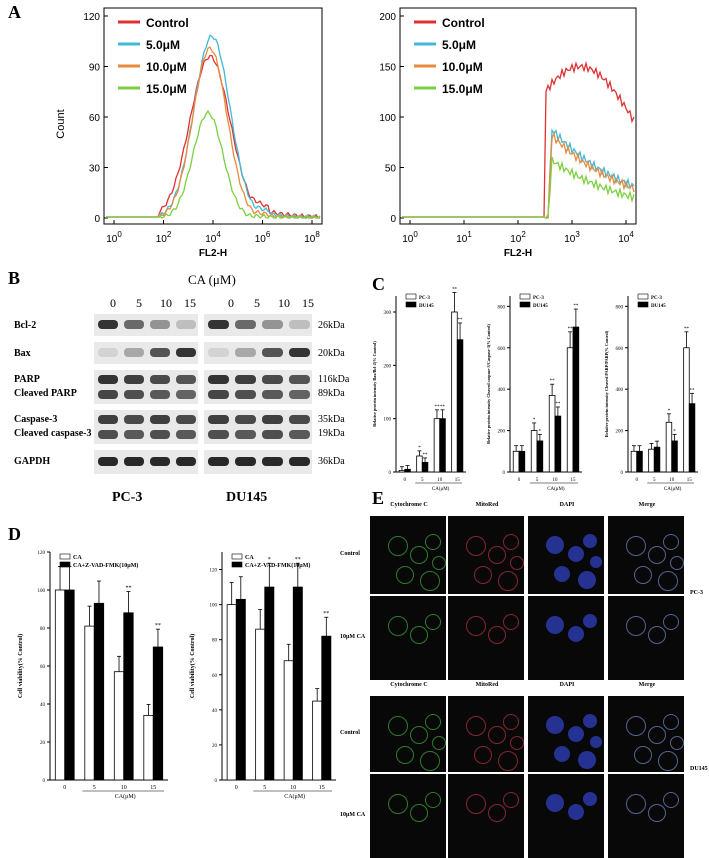  I want to click on y-tick-label: 400, so click(620, 390).